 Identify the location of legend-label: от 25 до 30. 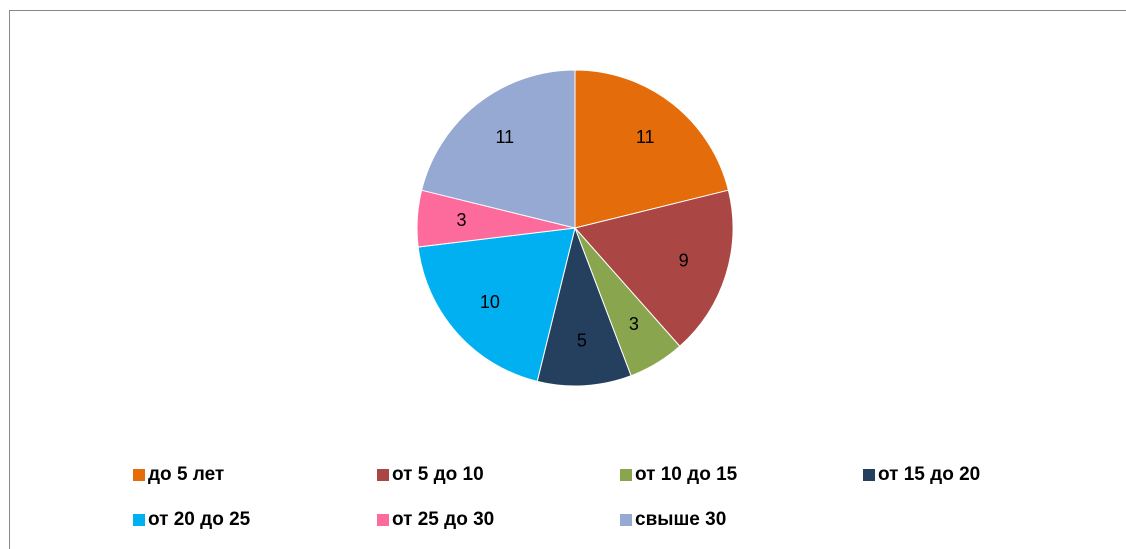
(443, 519).